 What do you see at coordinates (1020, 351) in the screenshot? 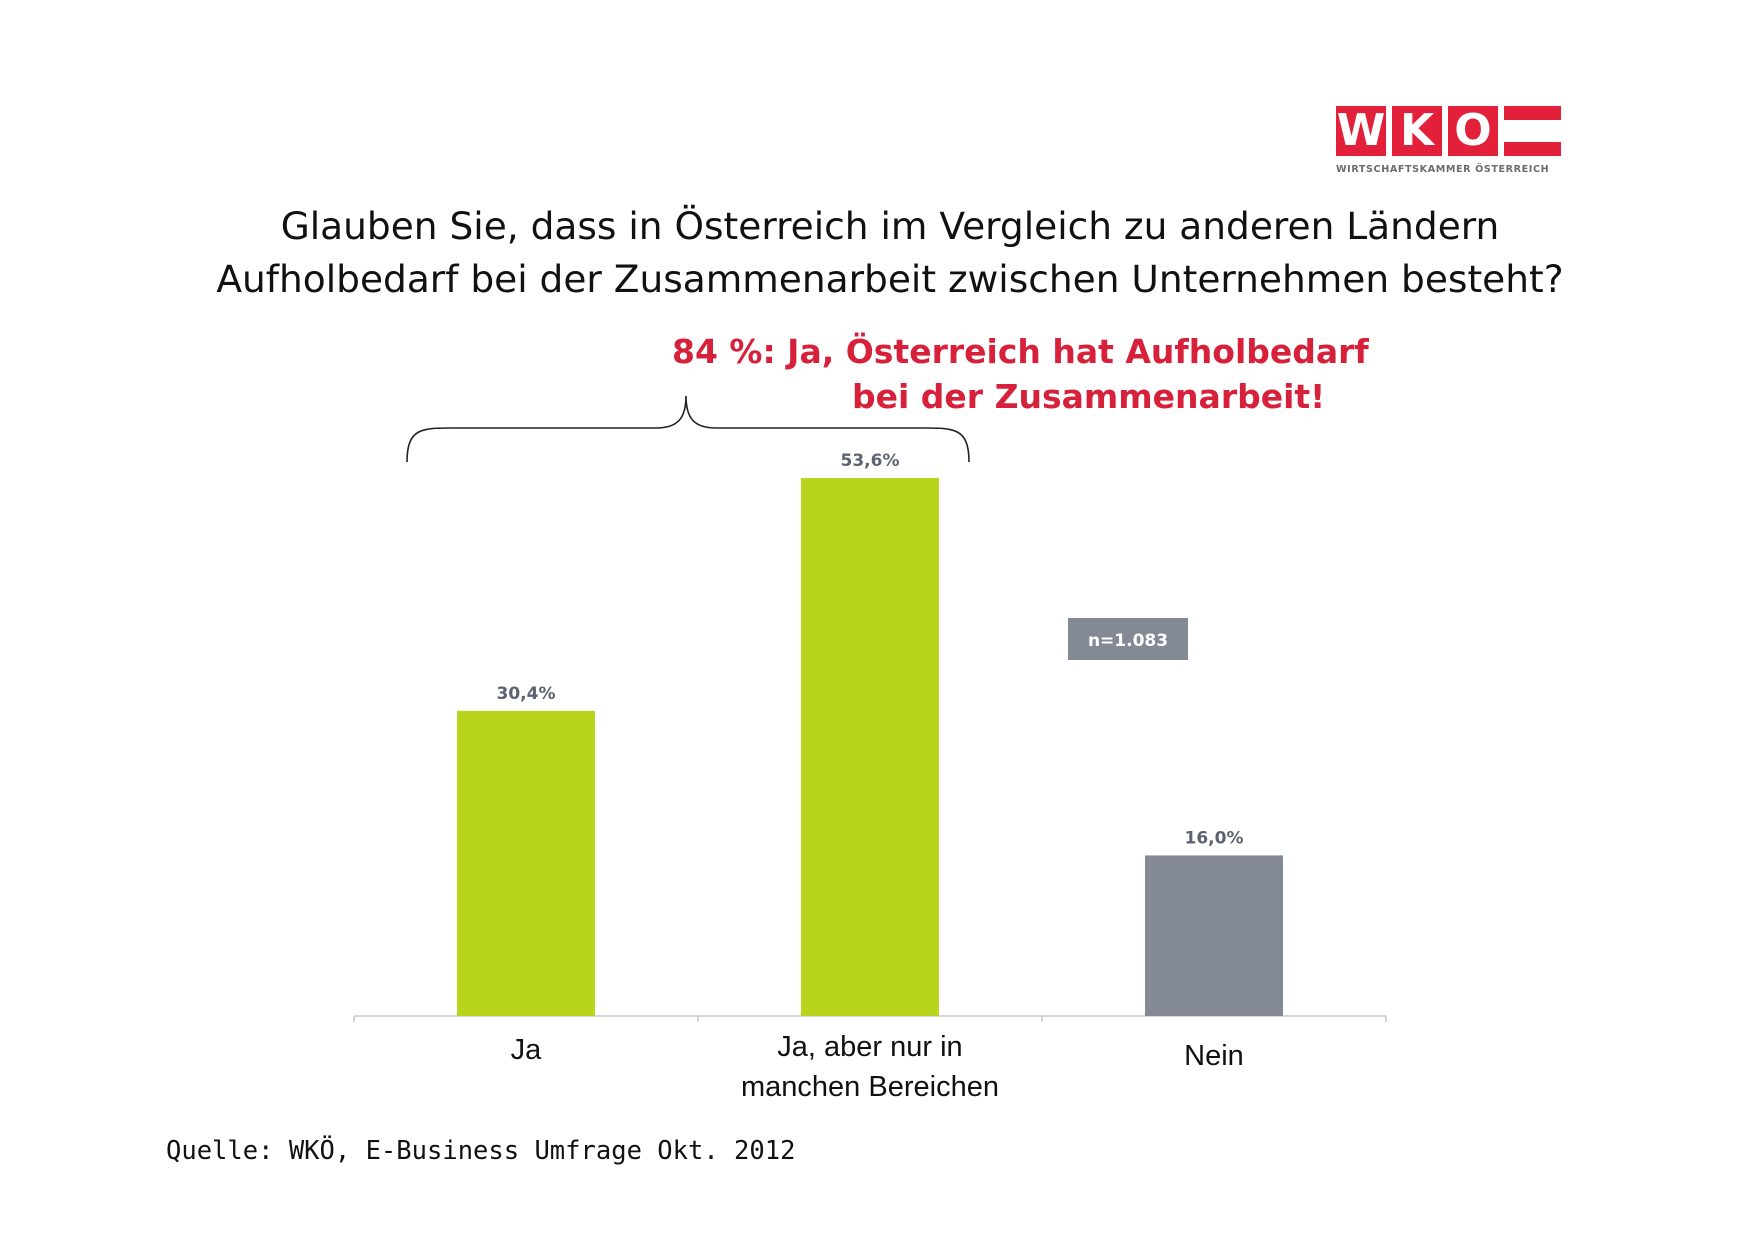
I see `highlight-line-1: 84 %: Ja, Österreich hat Aufholbedarf` at bounding box center [1020, 351].